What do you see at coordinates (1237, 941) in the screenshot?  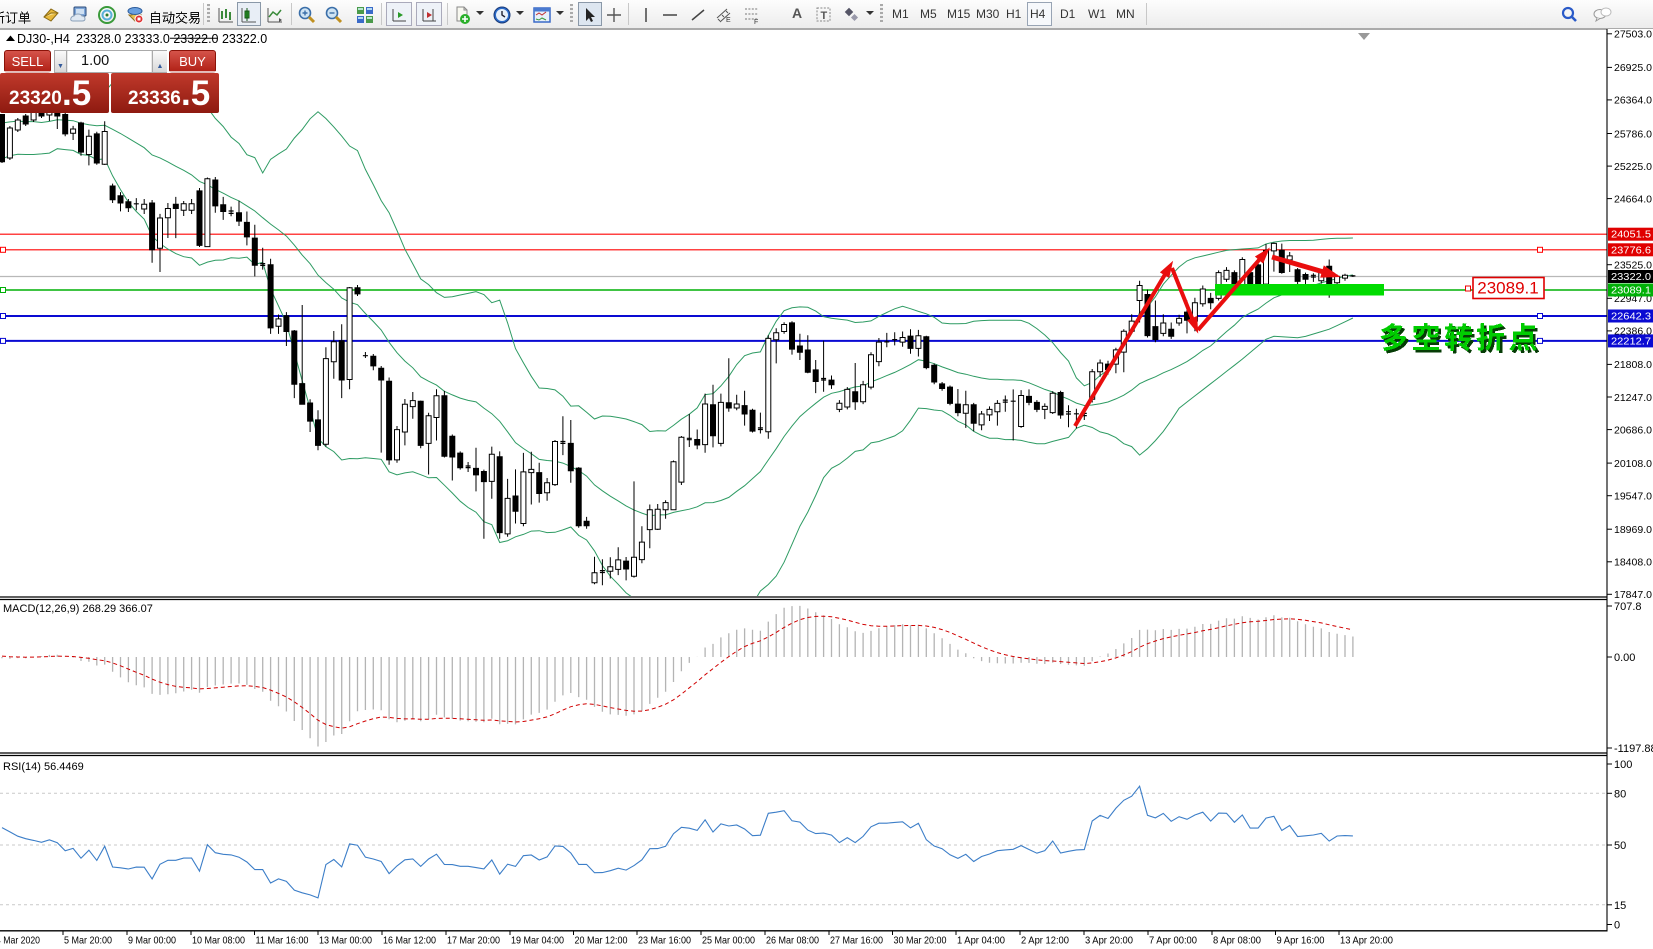 I see `svg-text: 8 Apr 08:00` at bounding box center [1237, 941].